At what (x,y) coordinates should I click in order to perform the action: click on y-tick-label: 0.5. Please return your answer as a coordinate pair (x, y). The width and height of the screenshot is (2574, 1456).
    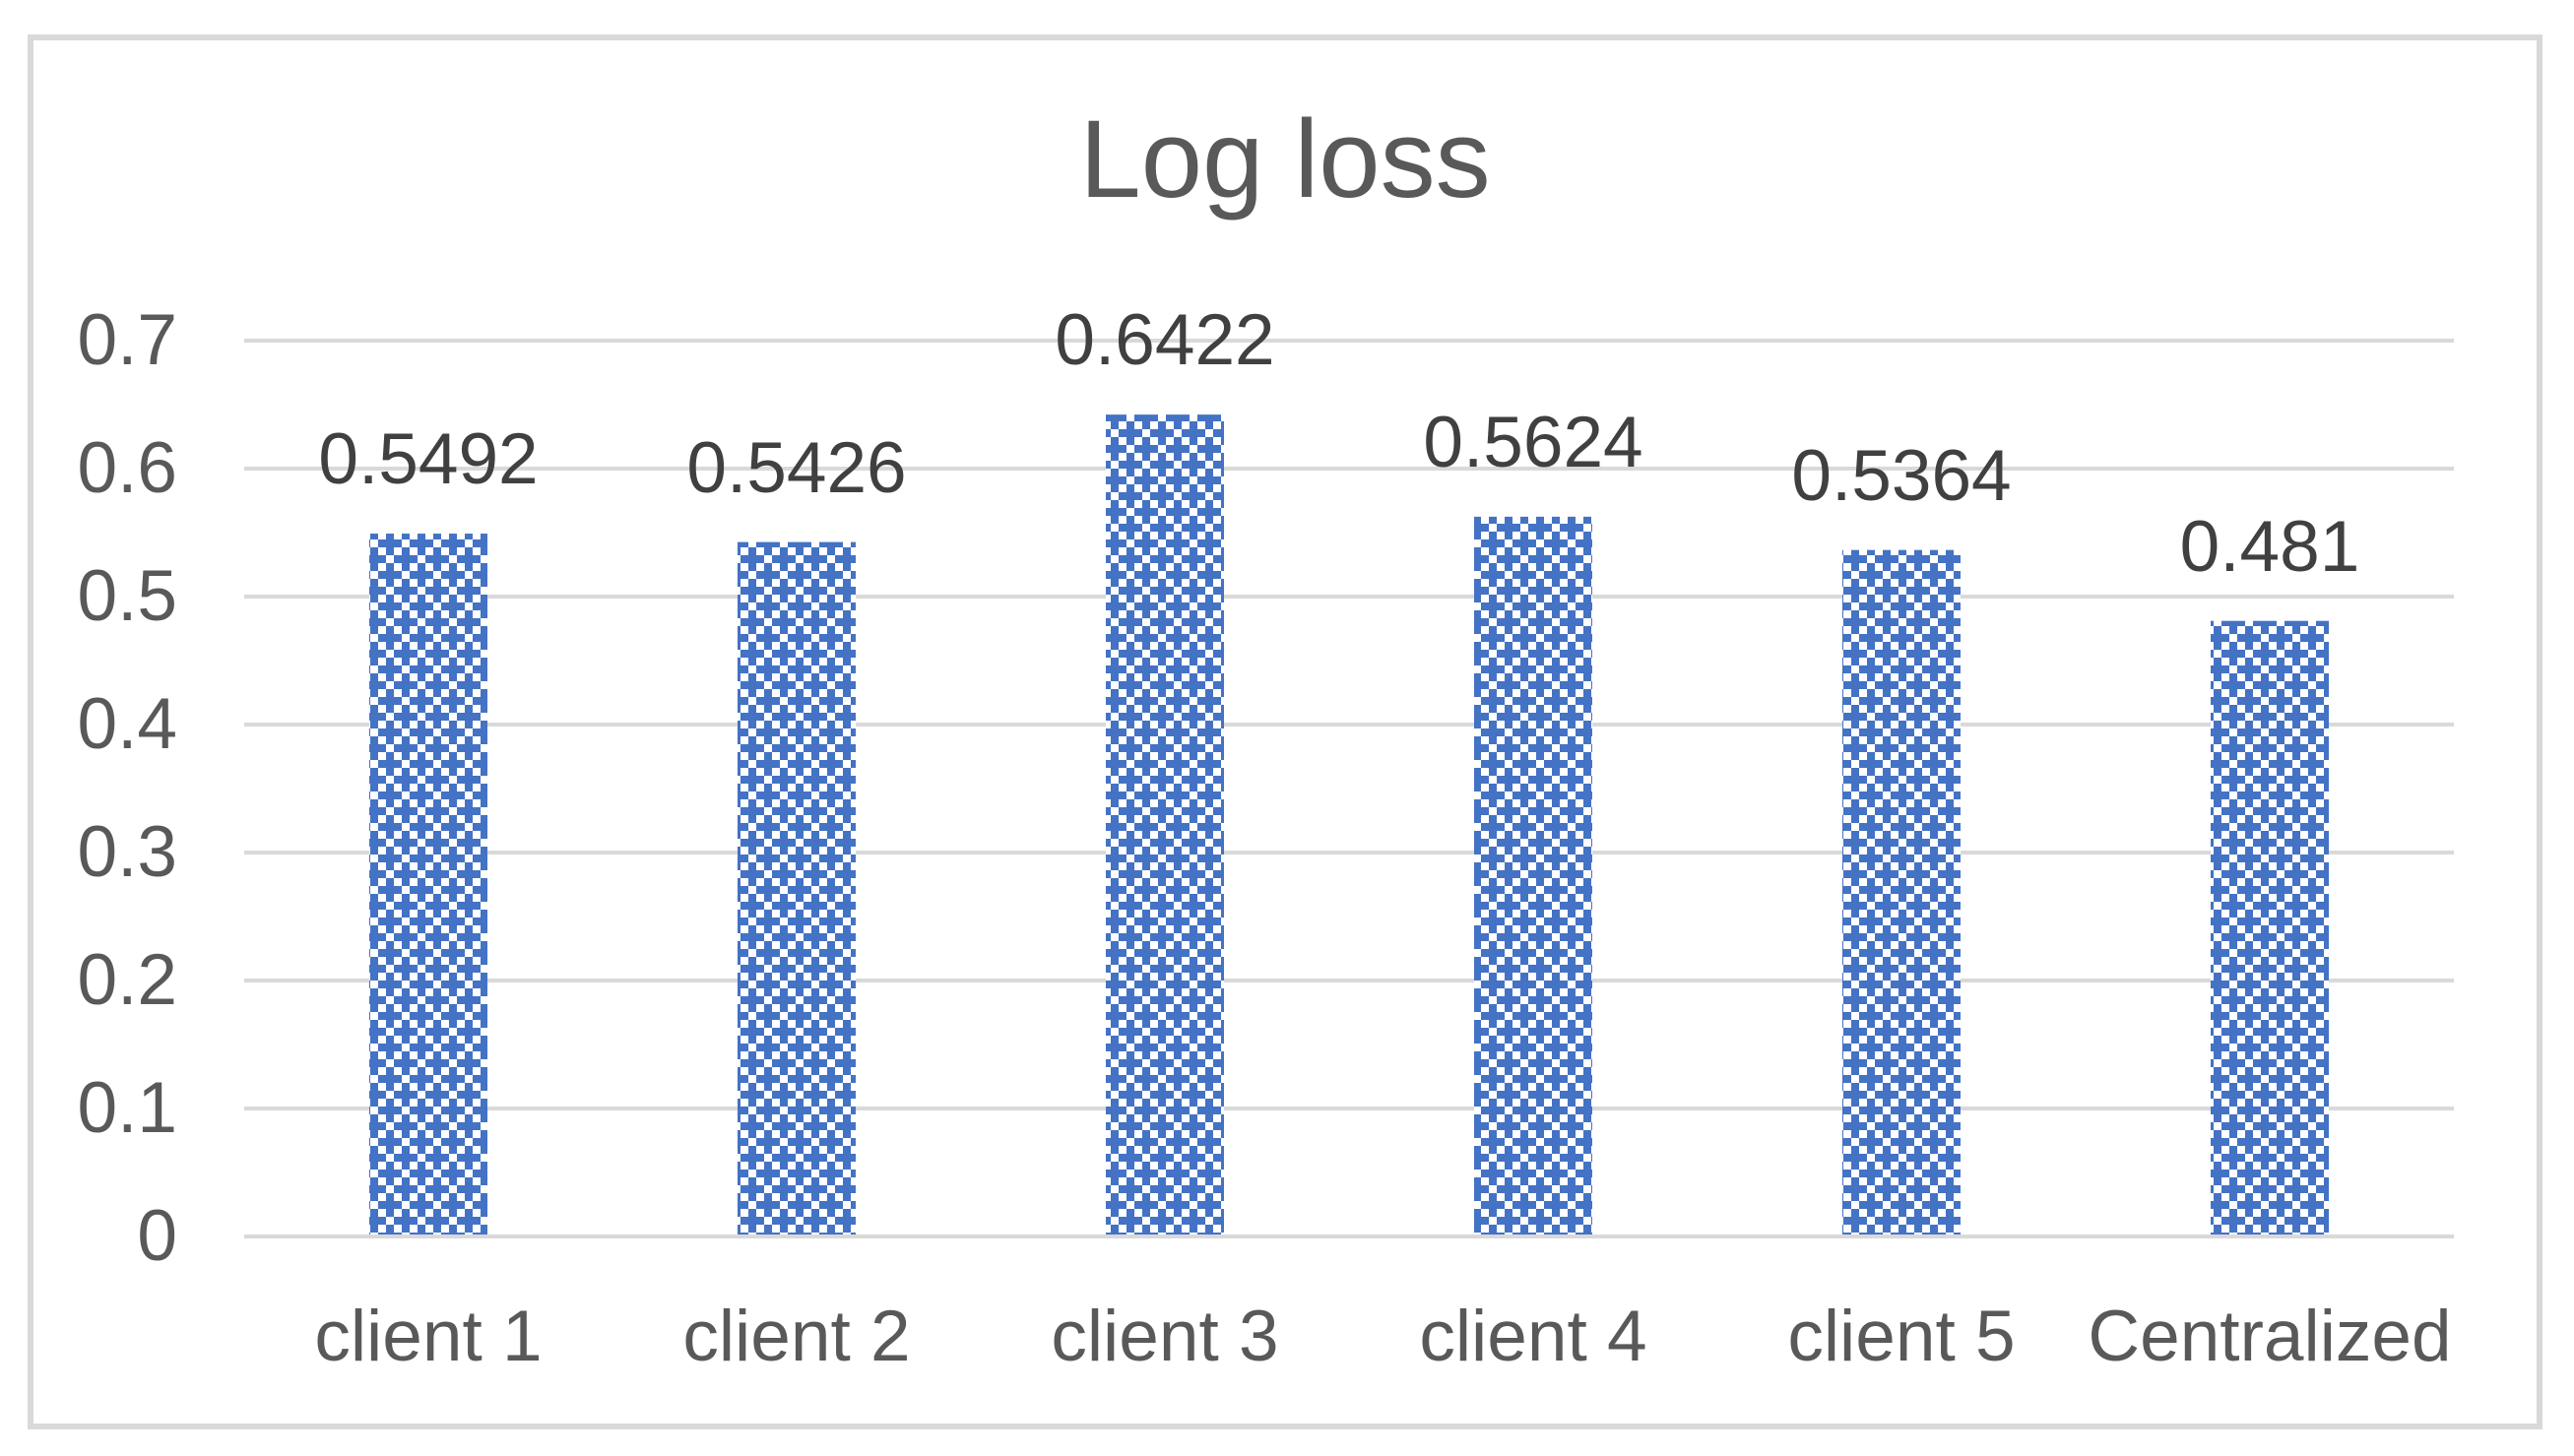
    Looking at the image, I should click on (127, 596).